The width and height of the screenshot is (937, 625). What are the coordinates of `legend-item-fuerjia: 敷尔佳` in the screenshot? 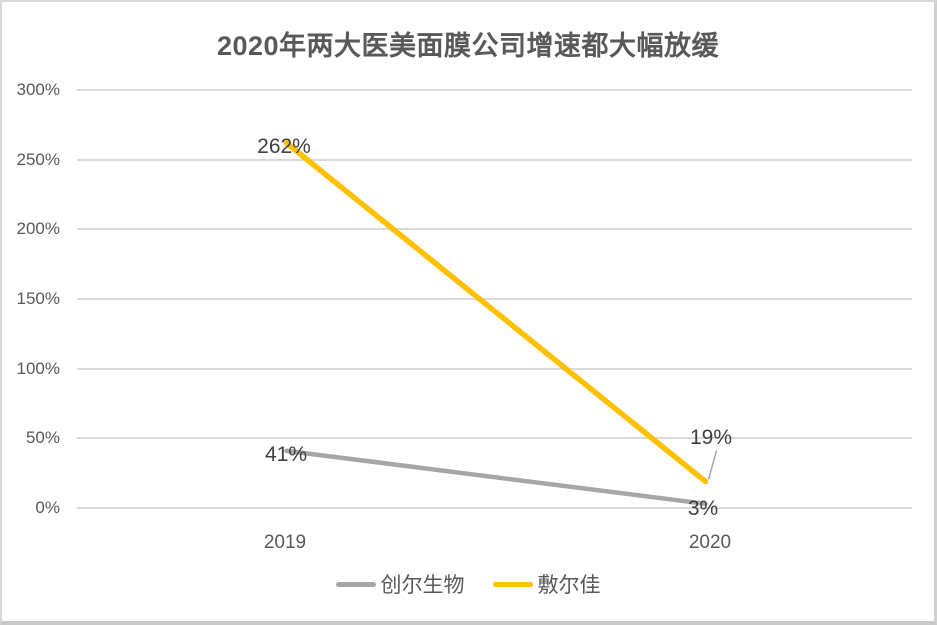 It's located at (546, 584).